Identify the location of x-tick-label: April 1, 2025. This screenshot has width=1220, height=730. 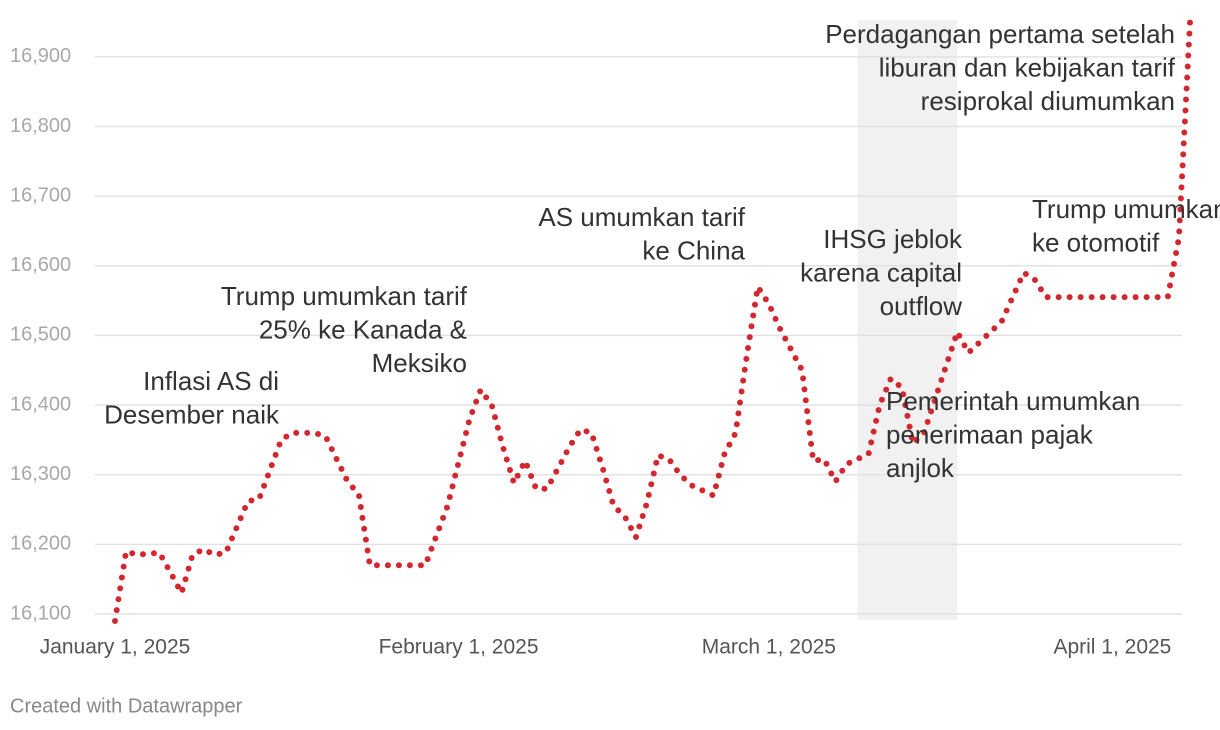
(1112, 647).